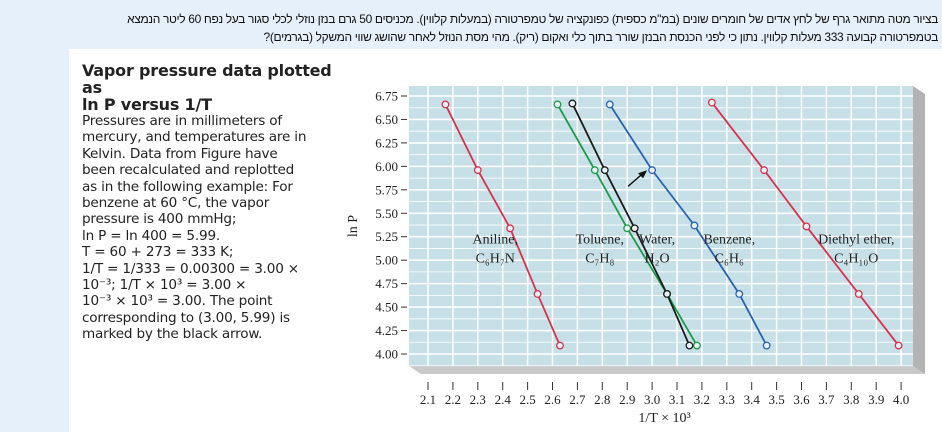 The width and height of the screenshot is (942, 432). What do you see at coordinates (856, 258) in the screenshot?
I see `series-label-formula: C₄H₁₀O` at bounding box center [856, 258].